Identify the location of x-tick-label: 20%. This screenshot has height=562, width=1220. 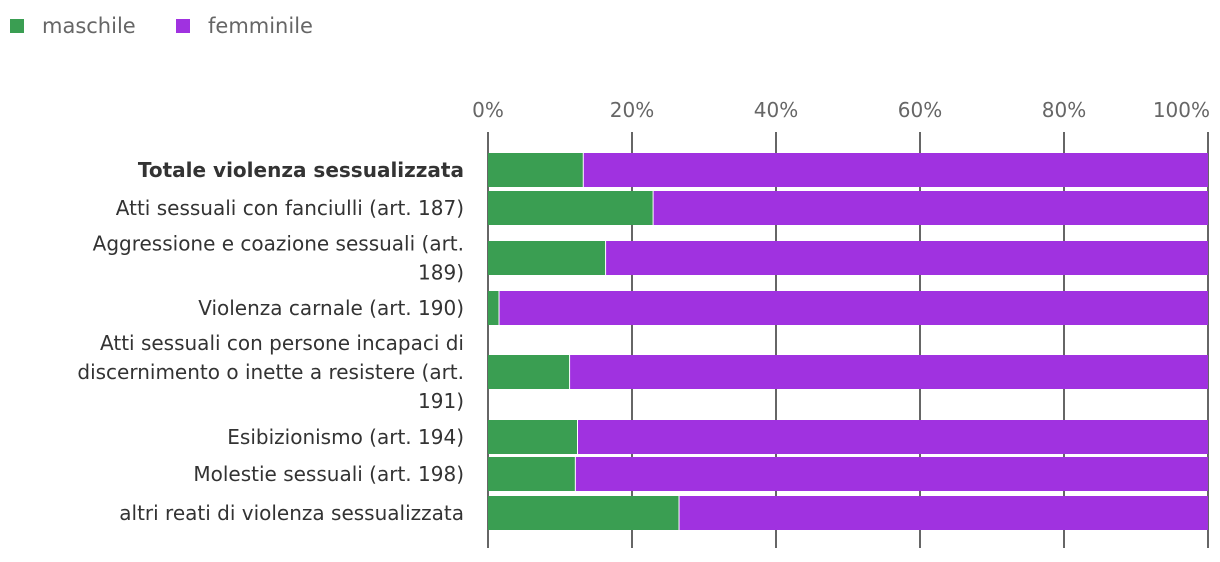
(632, 110).